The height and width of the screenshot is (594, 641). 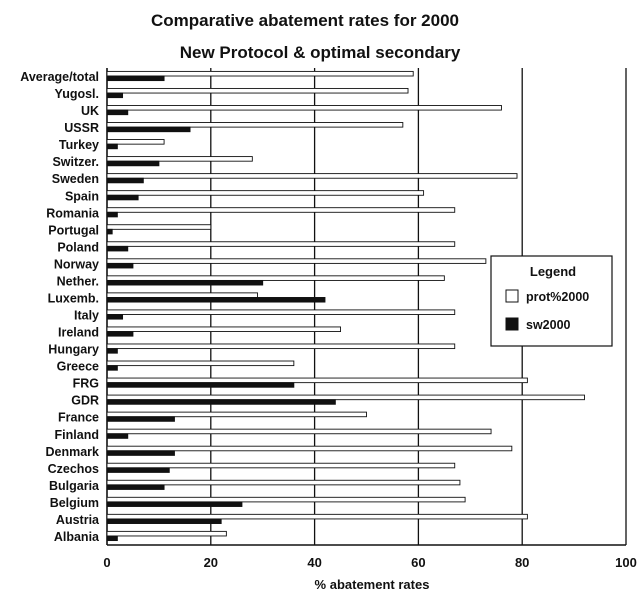 What do you see at coordinates (314, 562) in the screenshot?
I see `x-tick-label: 40` at bounding box center [314, 562].